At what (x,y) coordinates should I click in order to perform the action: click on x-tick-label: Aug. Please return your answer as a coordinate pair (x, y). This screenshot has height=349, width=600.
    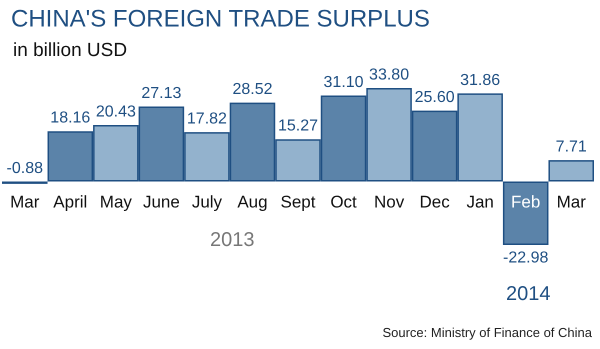
    Looking at the image, I should click on (252, 202).